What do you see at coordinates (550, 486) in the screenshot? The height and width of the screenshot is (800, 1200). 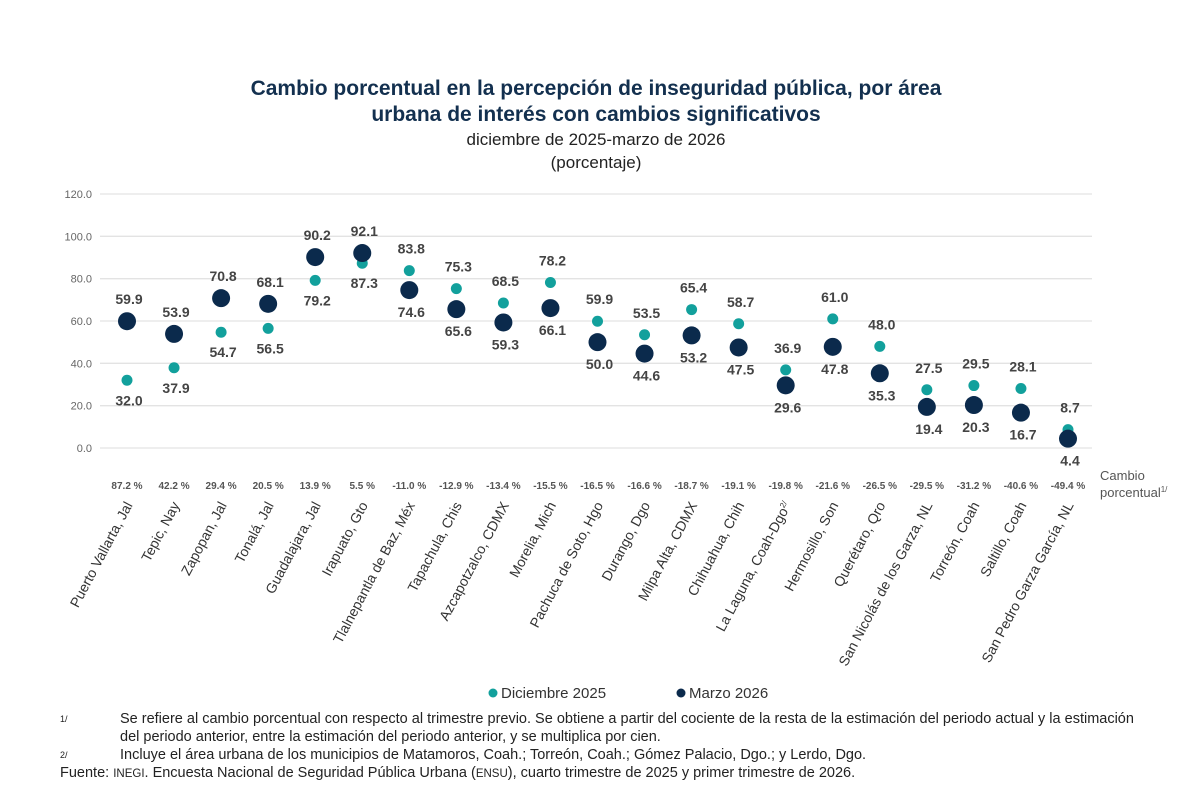 I see `change-label: -15.5 %` at bounding box center [550, 486].